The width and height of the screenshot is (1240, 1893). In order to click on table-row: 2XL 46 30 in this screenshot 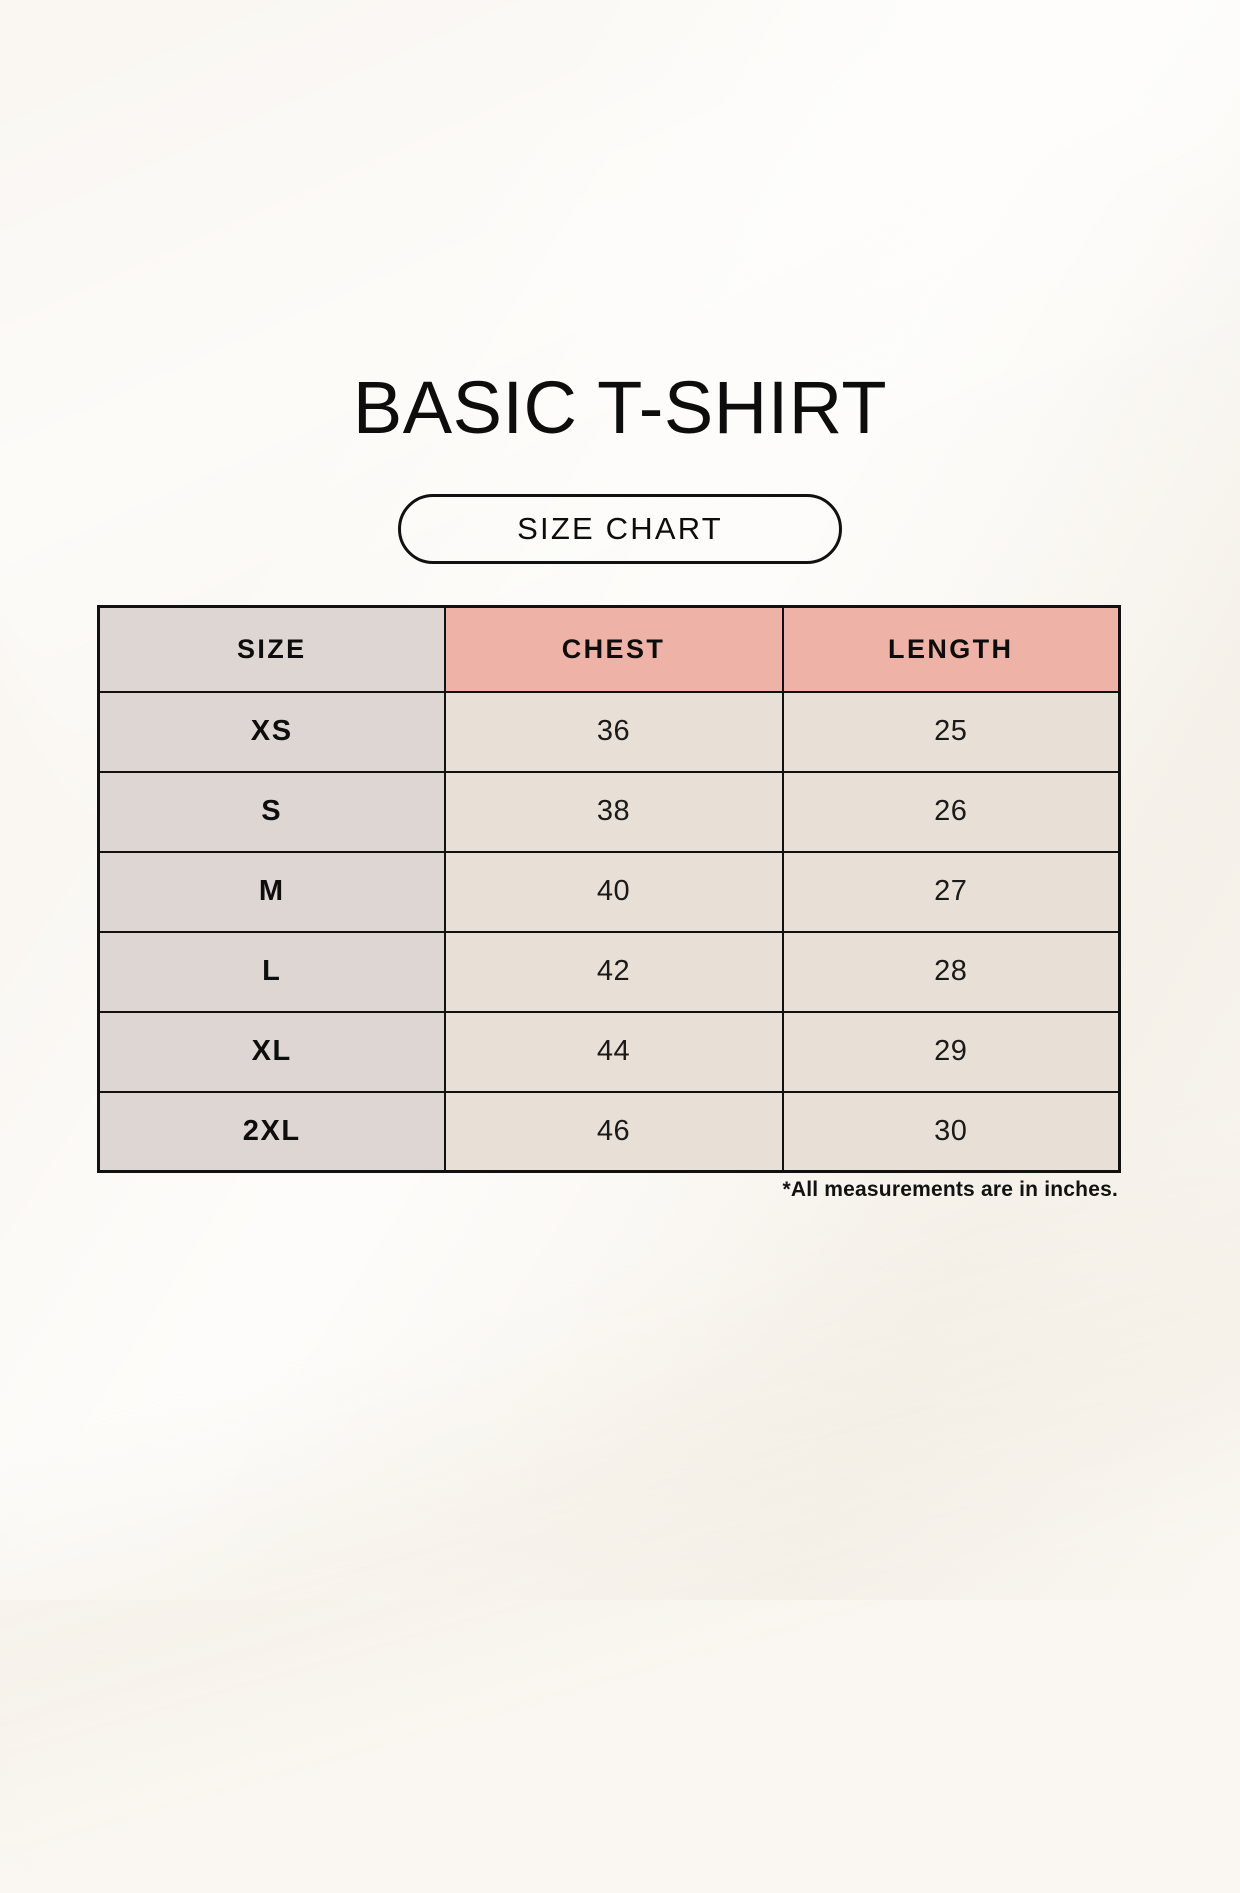, I will do `click(609, 1131)`.